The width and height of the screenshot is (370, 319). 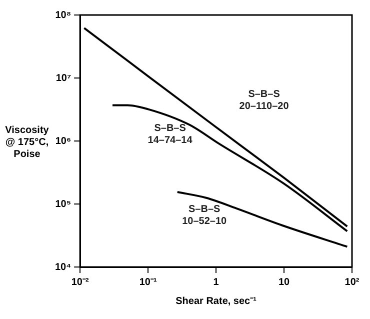 What do you see at coordinates (64, 78) in the screenshot?
I see `y-tick-label: 10⁷` at bounding box center [64, 78].